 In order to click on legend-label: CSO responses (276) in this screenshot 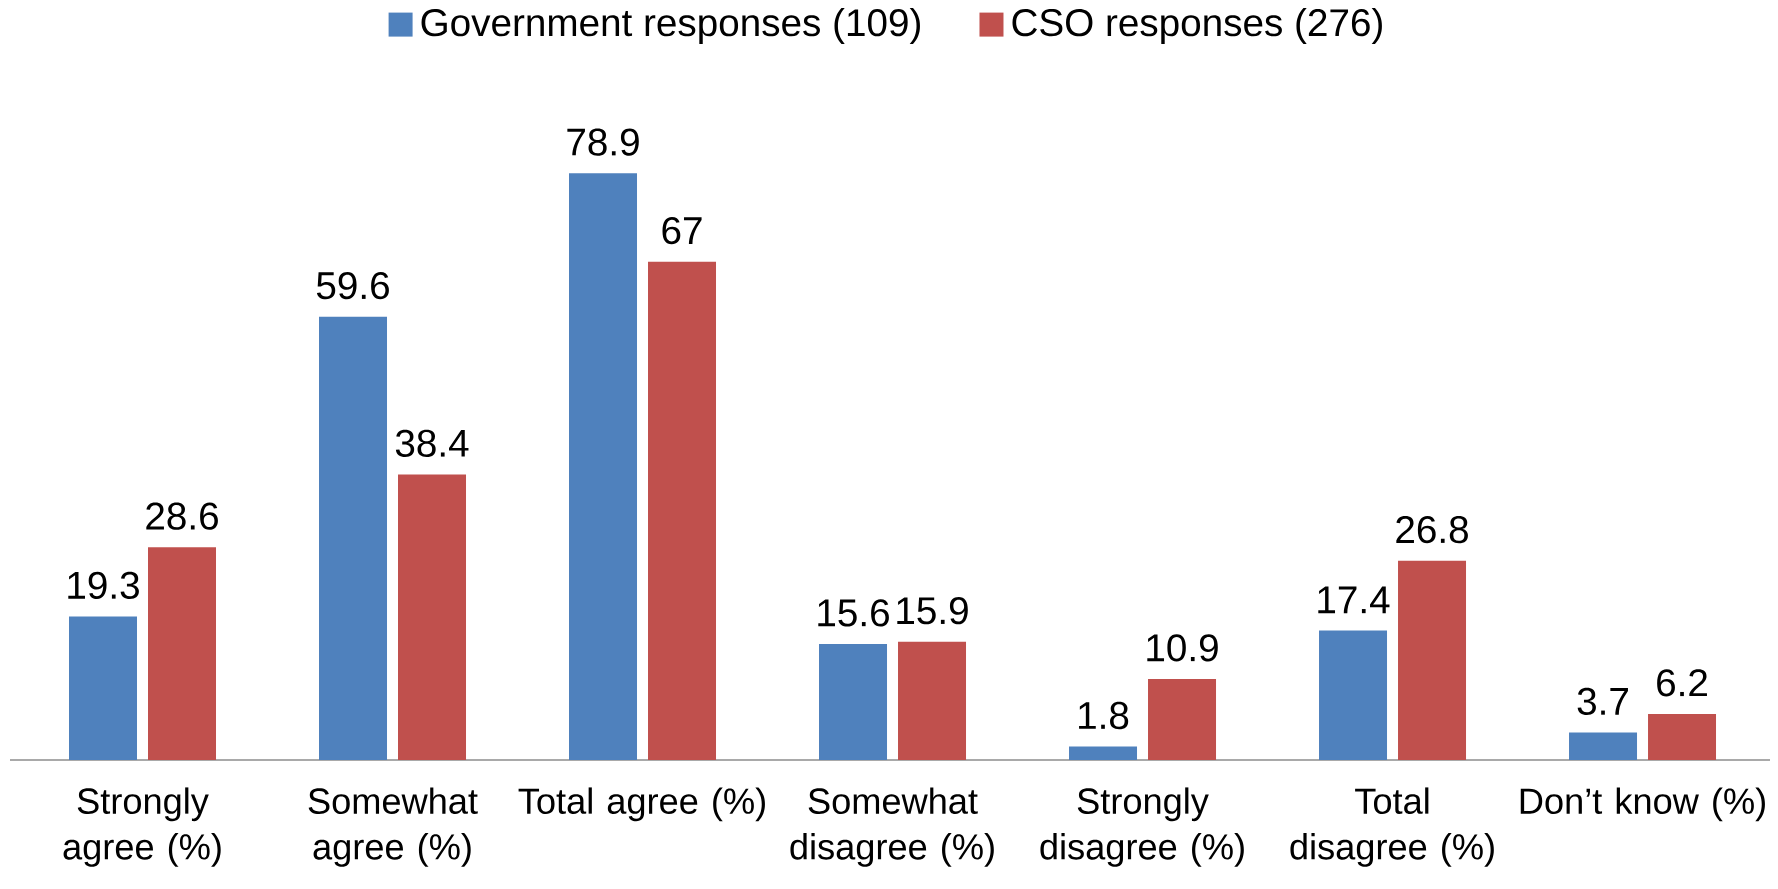, I will do `click(1197, 25)`.